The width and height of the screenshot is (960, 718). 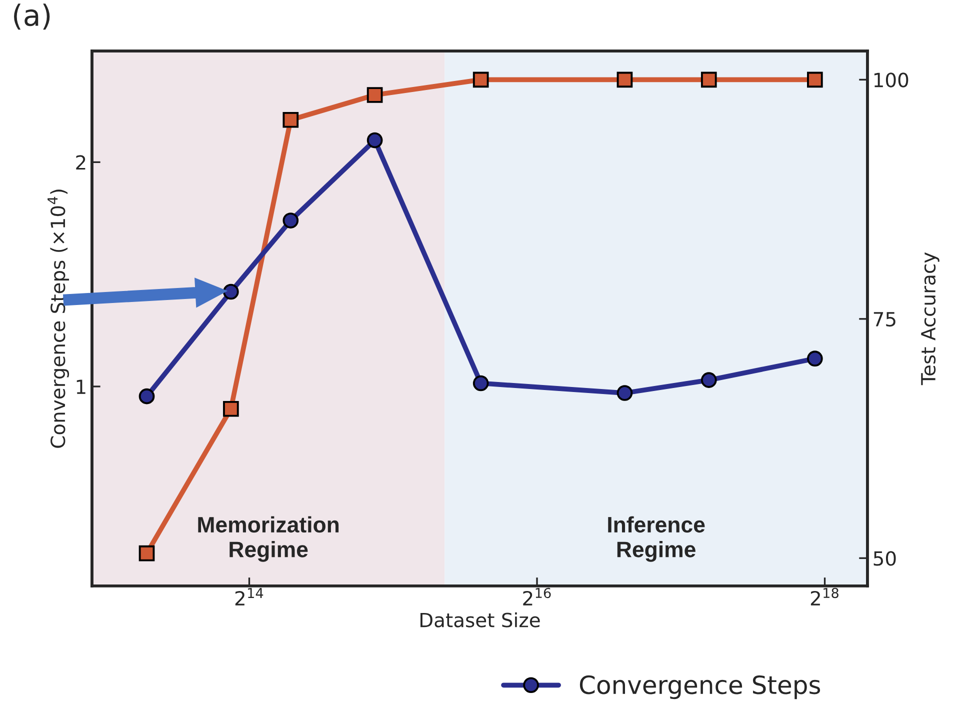 What do you see at coordinates (656, 539) in the screenshot?
I see `band-label: Inference Regime` at bounding box center [656, 539].